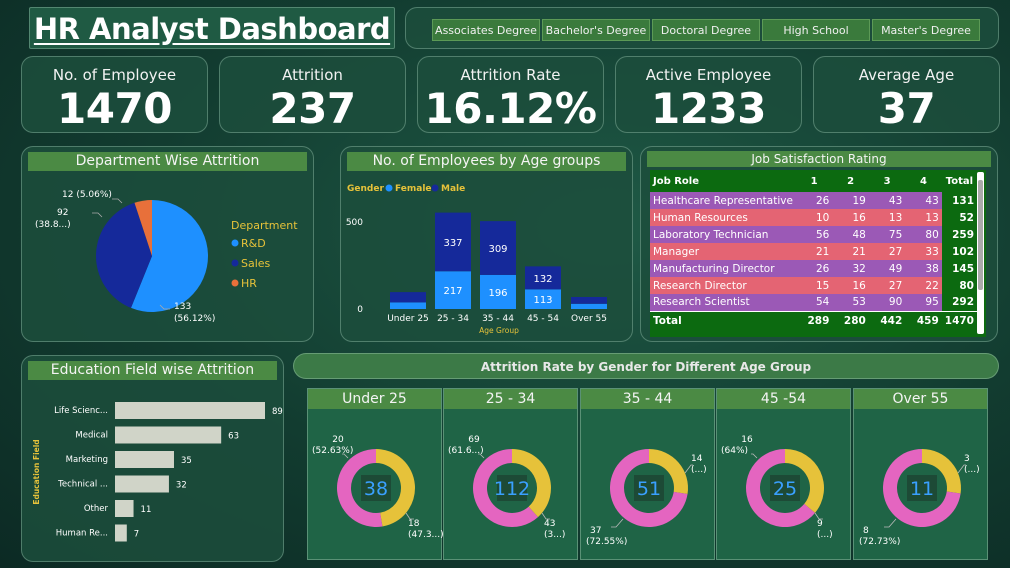 The height and width of the screenshot is (568, 1010). Describe the element at coordinates (708, 75) in the screenshot. I see `kpi-label: Active Employee` at that location.